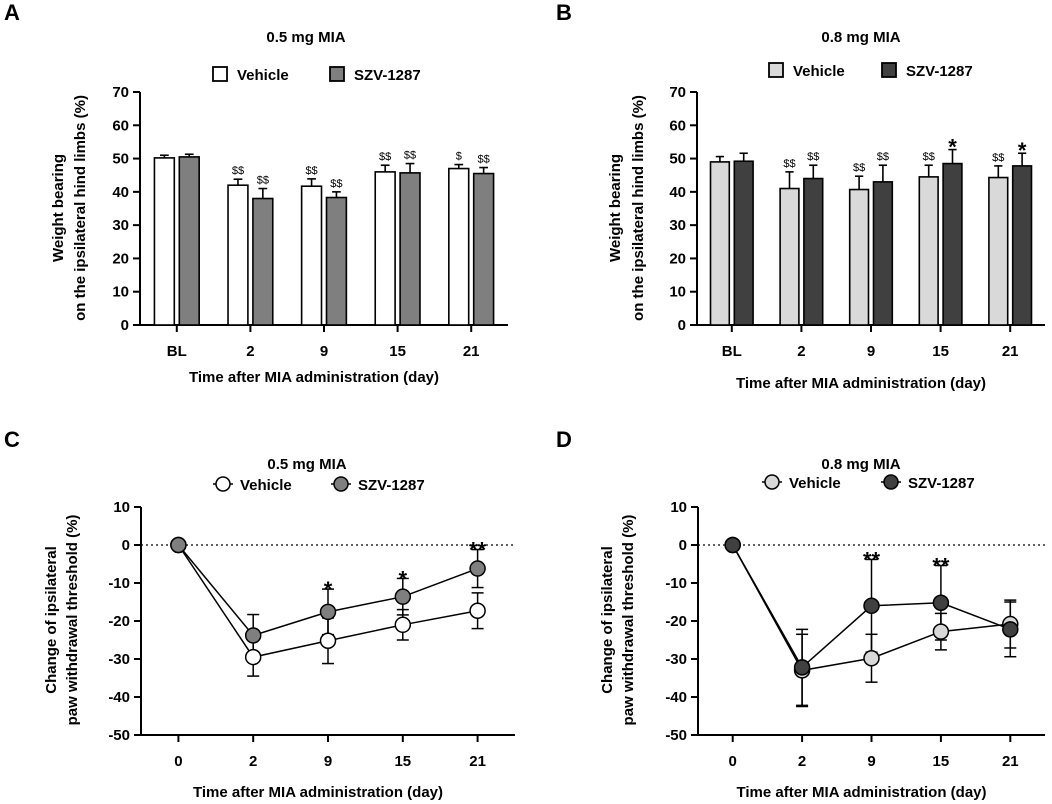 The height and width of the screenshot is (804, 1052). Describe the element at coordinates (238, 171) in the screenshot. I see `panel-a-sig-0-1: $$` at that location.